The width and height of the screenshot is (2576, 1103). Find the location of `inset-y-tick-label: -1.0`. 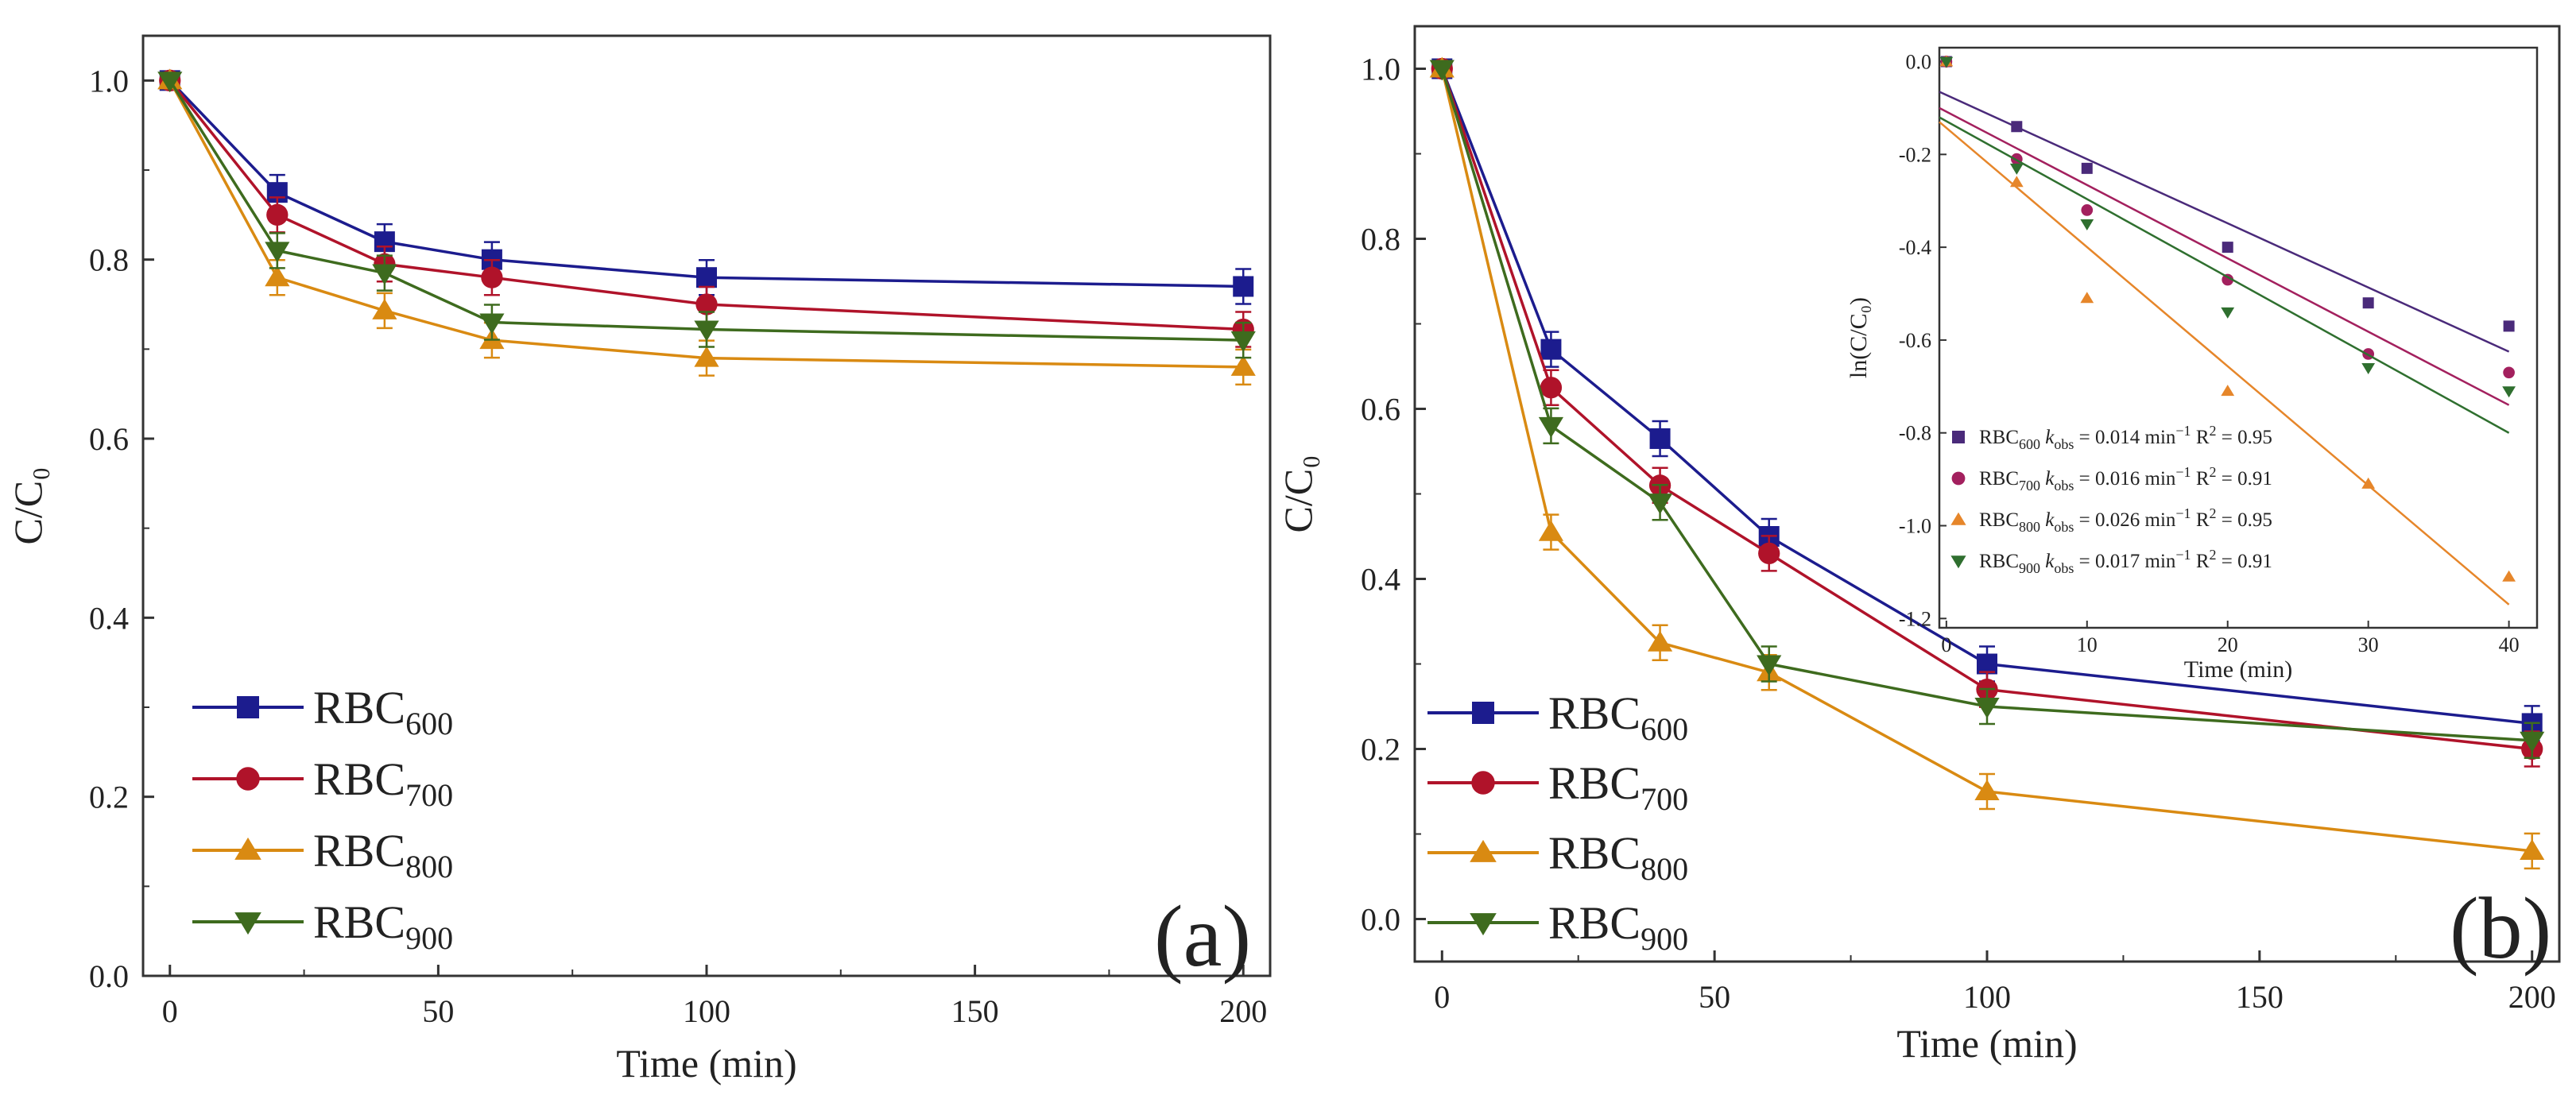

inset-y-tick-label: -1.0 is located at coordinates (1915, 526).